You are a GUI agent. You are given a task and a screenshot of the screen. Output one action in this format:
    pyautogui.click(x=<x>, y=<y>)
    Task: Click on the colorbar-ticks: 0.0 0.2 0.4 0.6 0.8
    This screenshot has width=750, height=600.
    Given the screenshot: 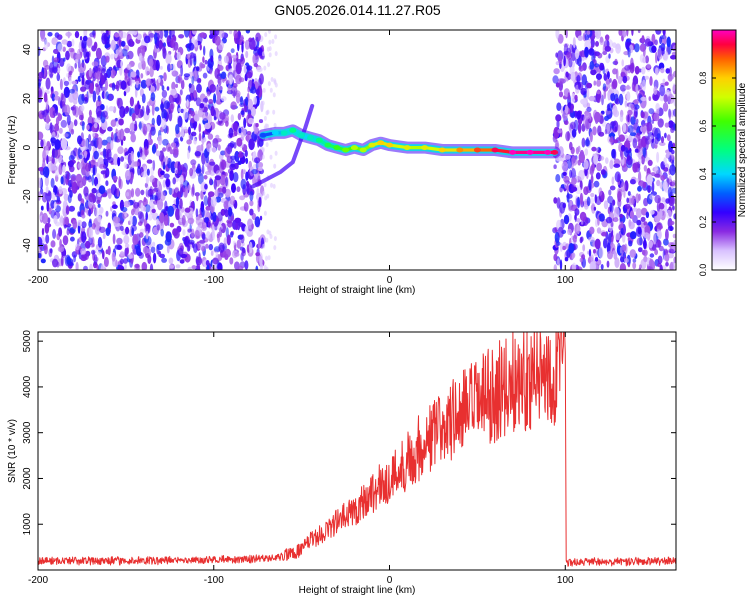 What is the action you would take?
    pyautogui.click(x=717, y=174)
    